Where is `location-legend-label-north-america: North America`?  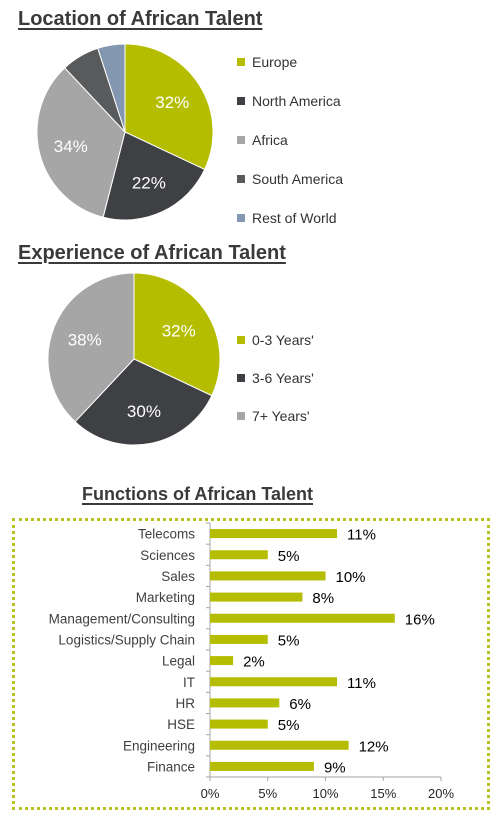
location-legend-label-north-america: North America is located at coordinates (296, 101).